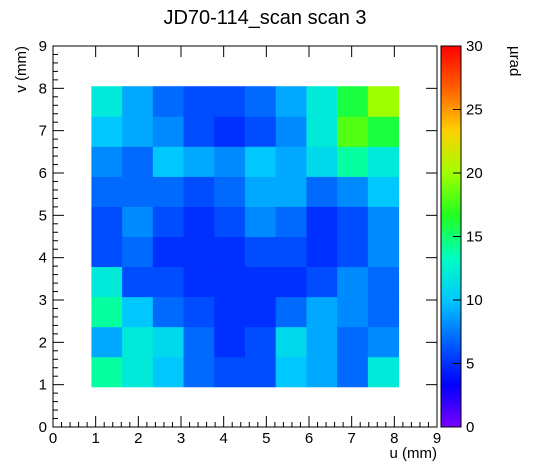 The height and width of the screenshot is (474, 548). What do you see at coordinates (43, 46) in the screenshot?
I see `y-tick-label: 9` at bounding box center [43, 46].